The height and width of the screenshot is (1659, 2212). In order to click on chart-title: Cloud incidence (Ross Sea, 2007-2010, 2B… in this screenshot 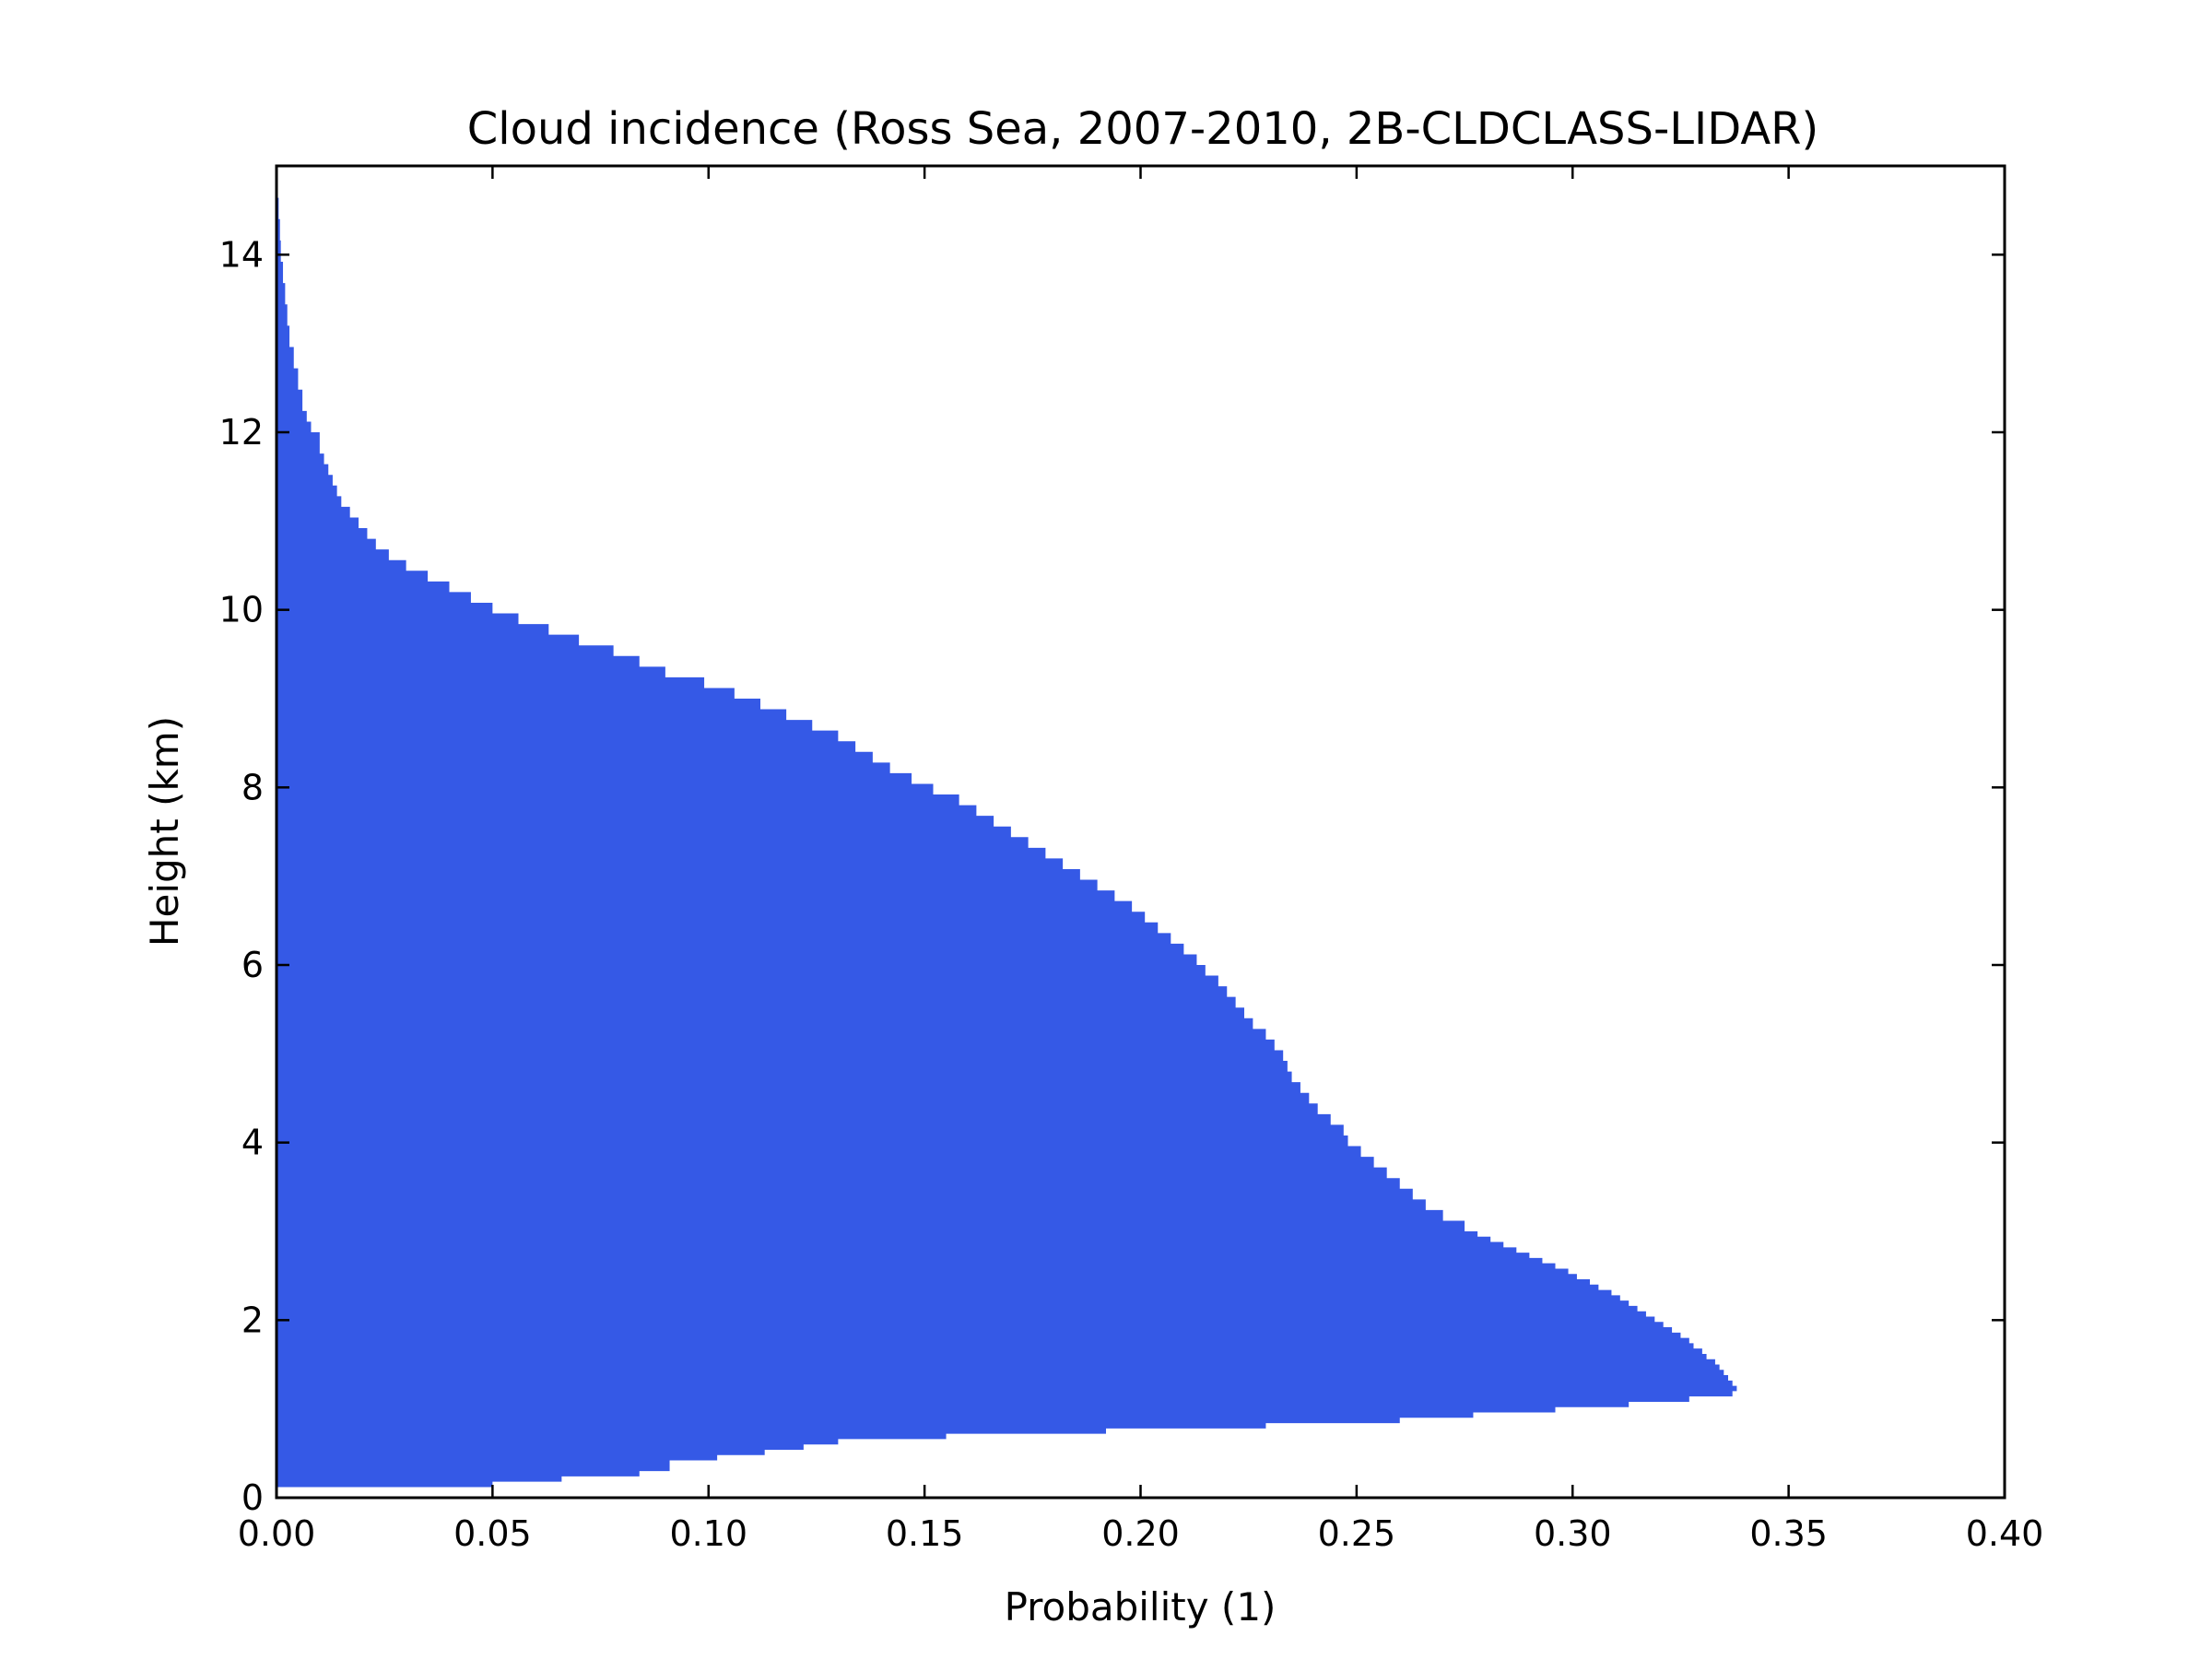, I will do `click(1142, 129)`.